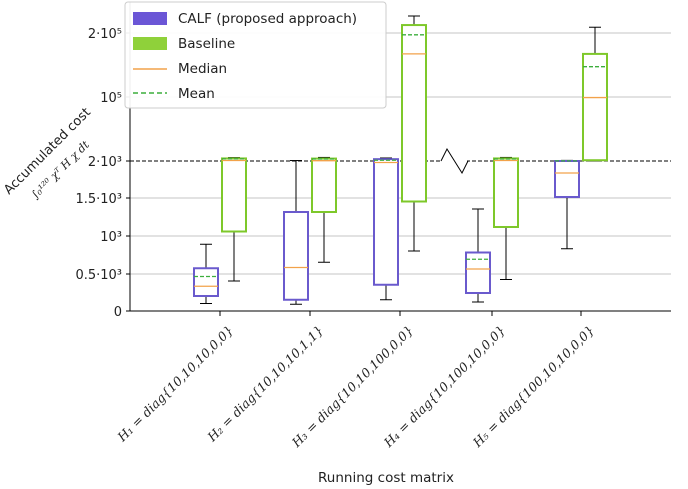 Image resolution: width=688 pixels, height=489 pixels. I want to click on x-axis-title: Running cost matrix, so click(386, 478).